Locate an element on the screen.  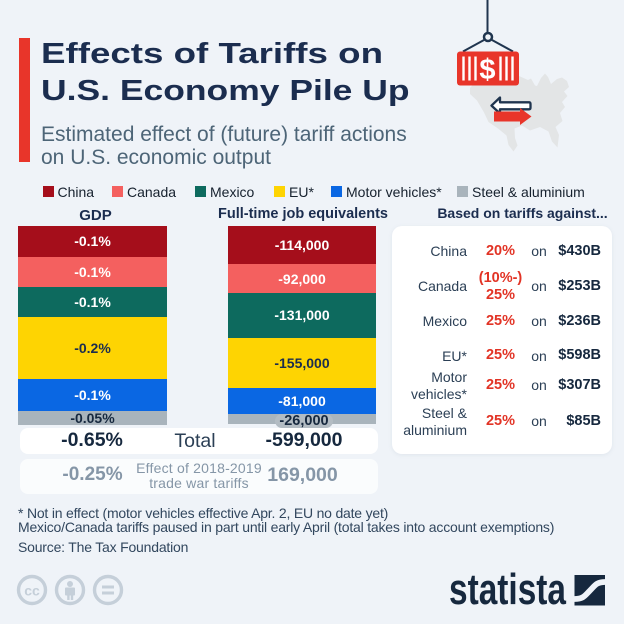
svg-text: statista is located at coordinates (507, 590).